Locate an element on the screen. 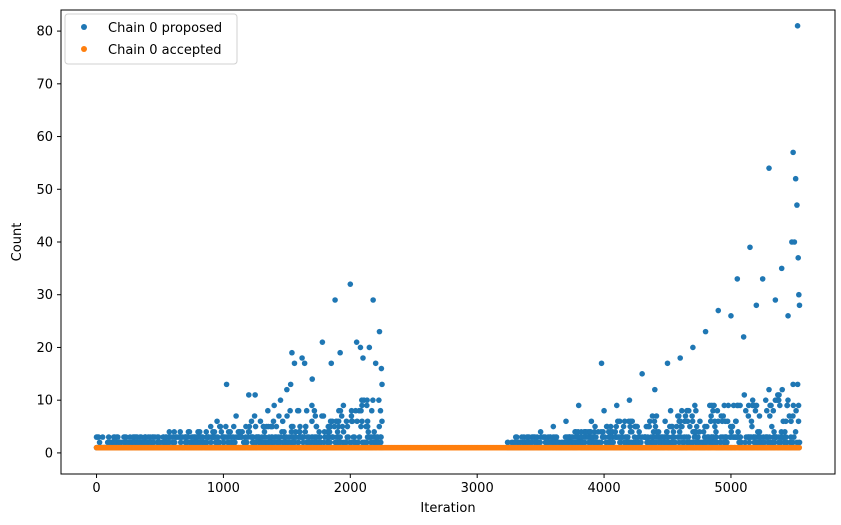 The width and height of the screenshot is (841, 525). y-tick-label: 20 is located at coordinates (44, 348).